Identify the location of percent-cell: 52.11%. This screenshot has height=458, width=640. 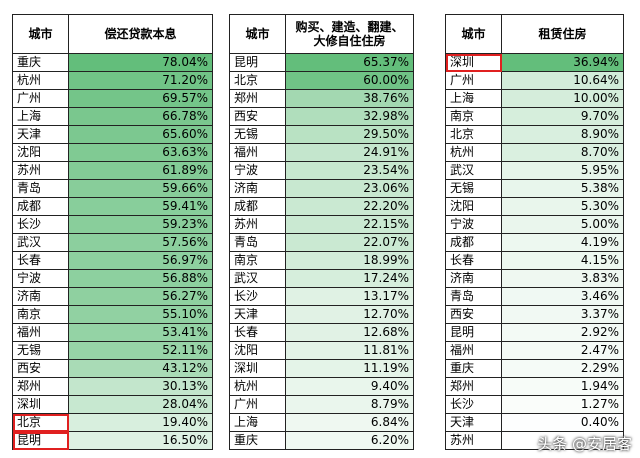
(140, 350).